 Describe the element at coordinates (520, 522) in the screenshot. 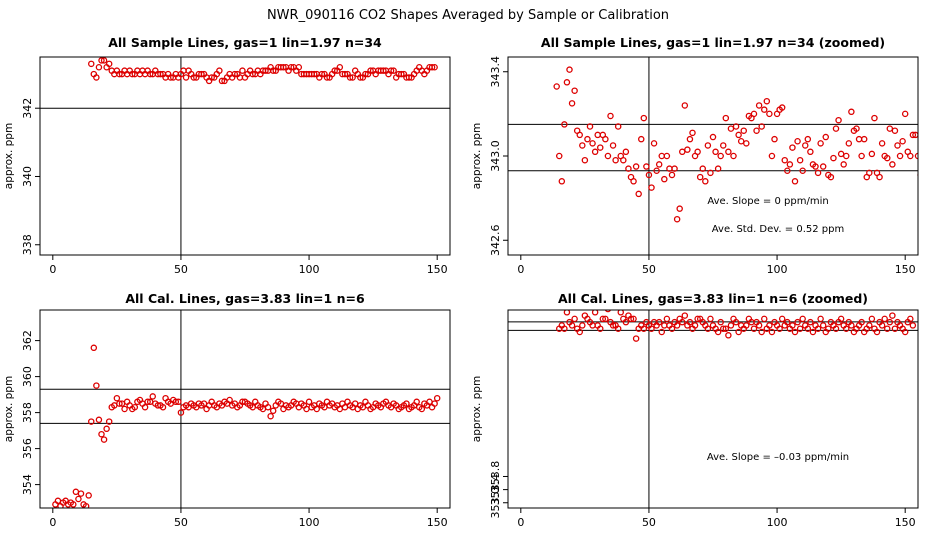

I see `x-tick-label: 0` at that location.